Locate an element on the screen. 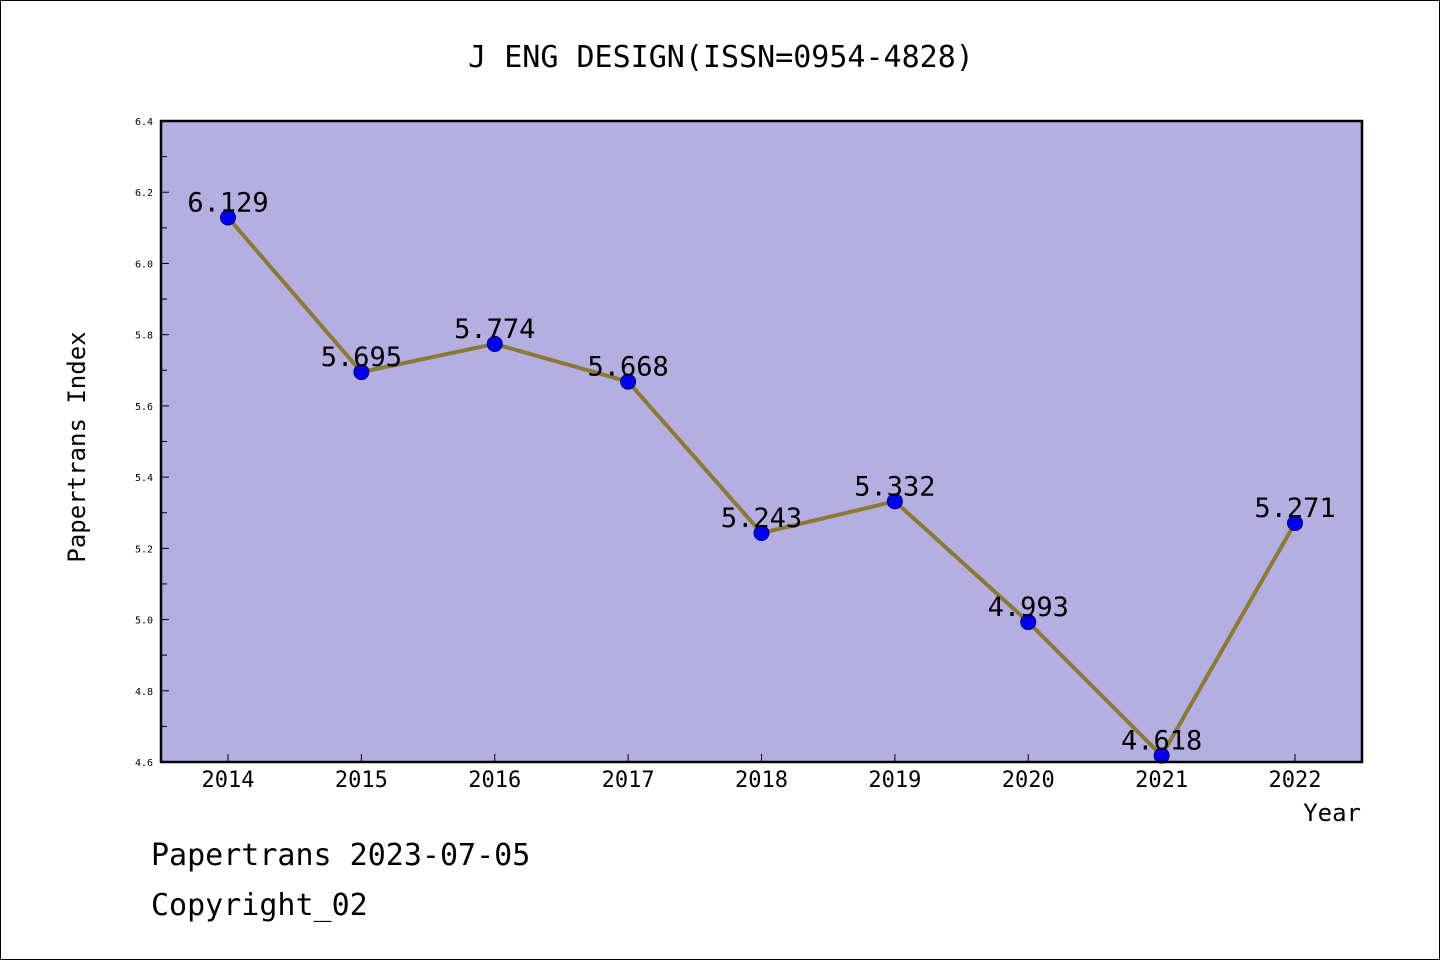  y-axis-title: Papertrans Index is located at coordinates (77, 446).